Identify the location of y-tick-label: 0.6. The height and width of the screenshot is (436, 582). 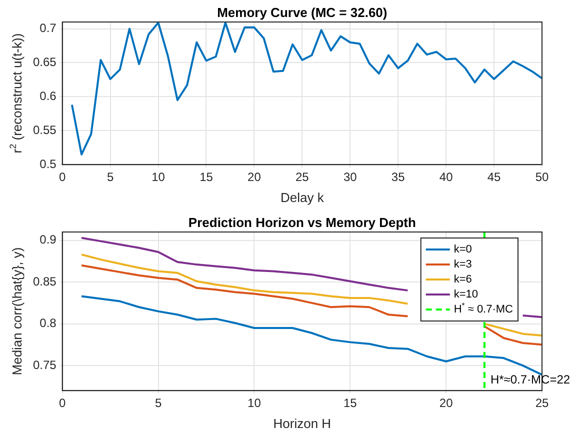
(48, 96).